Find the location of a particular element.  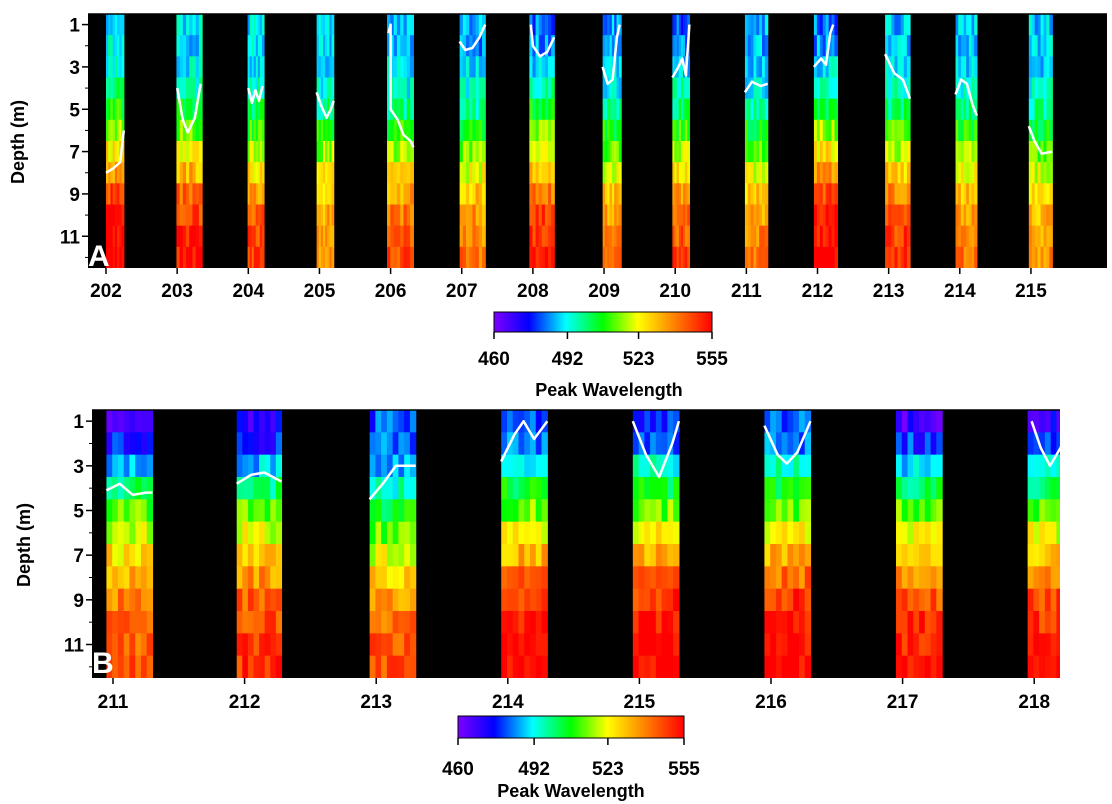

y-tick-label: 5 is located at coordinates (74, 110).